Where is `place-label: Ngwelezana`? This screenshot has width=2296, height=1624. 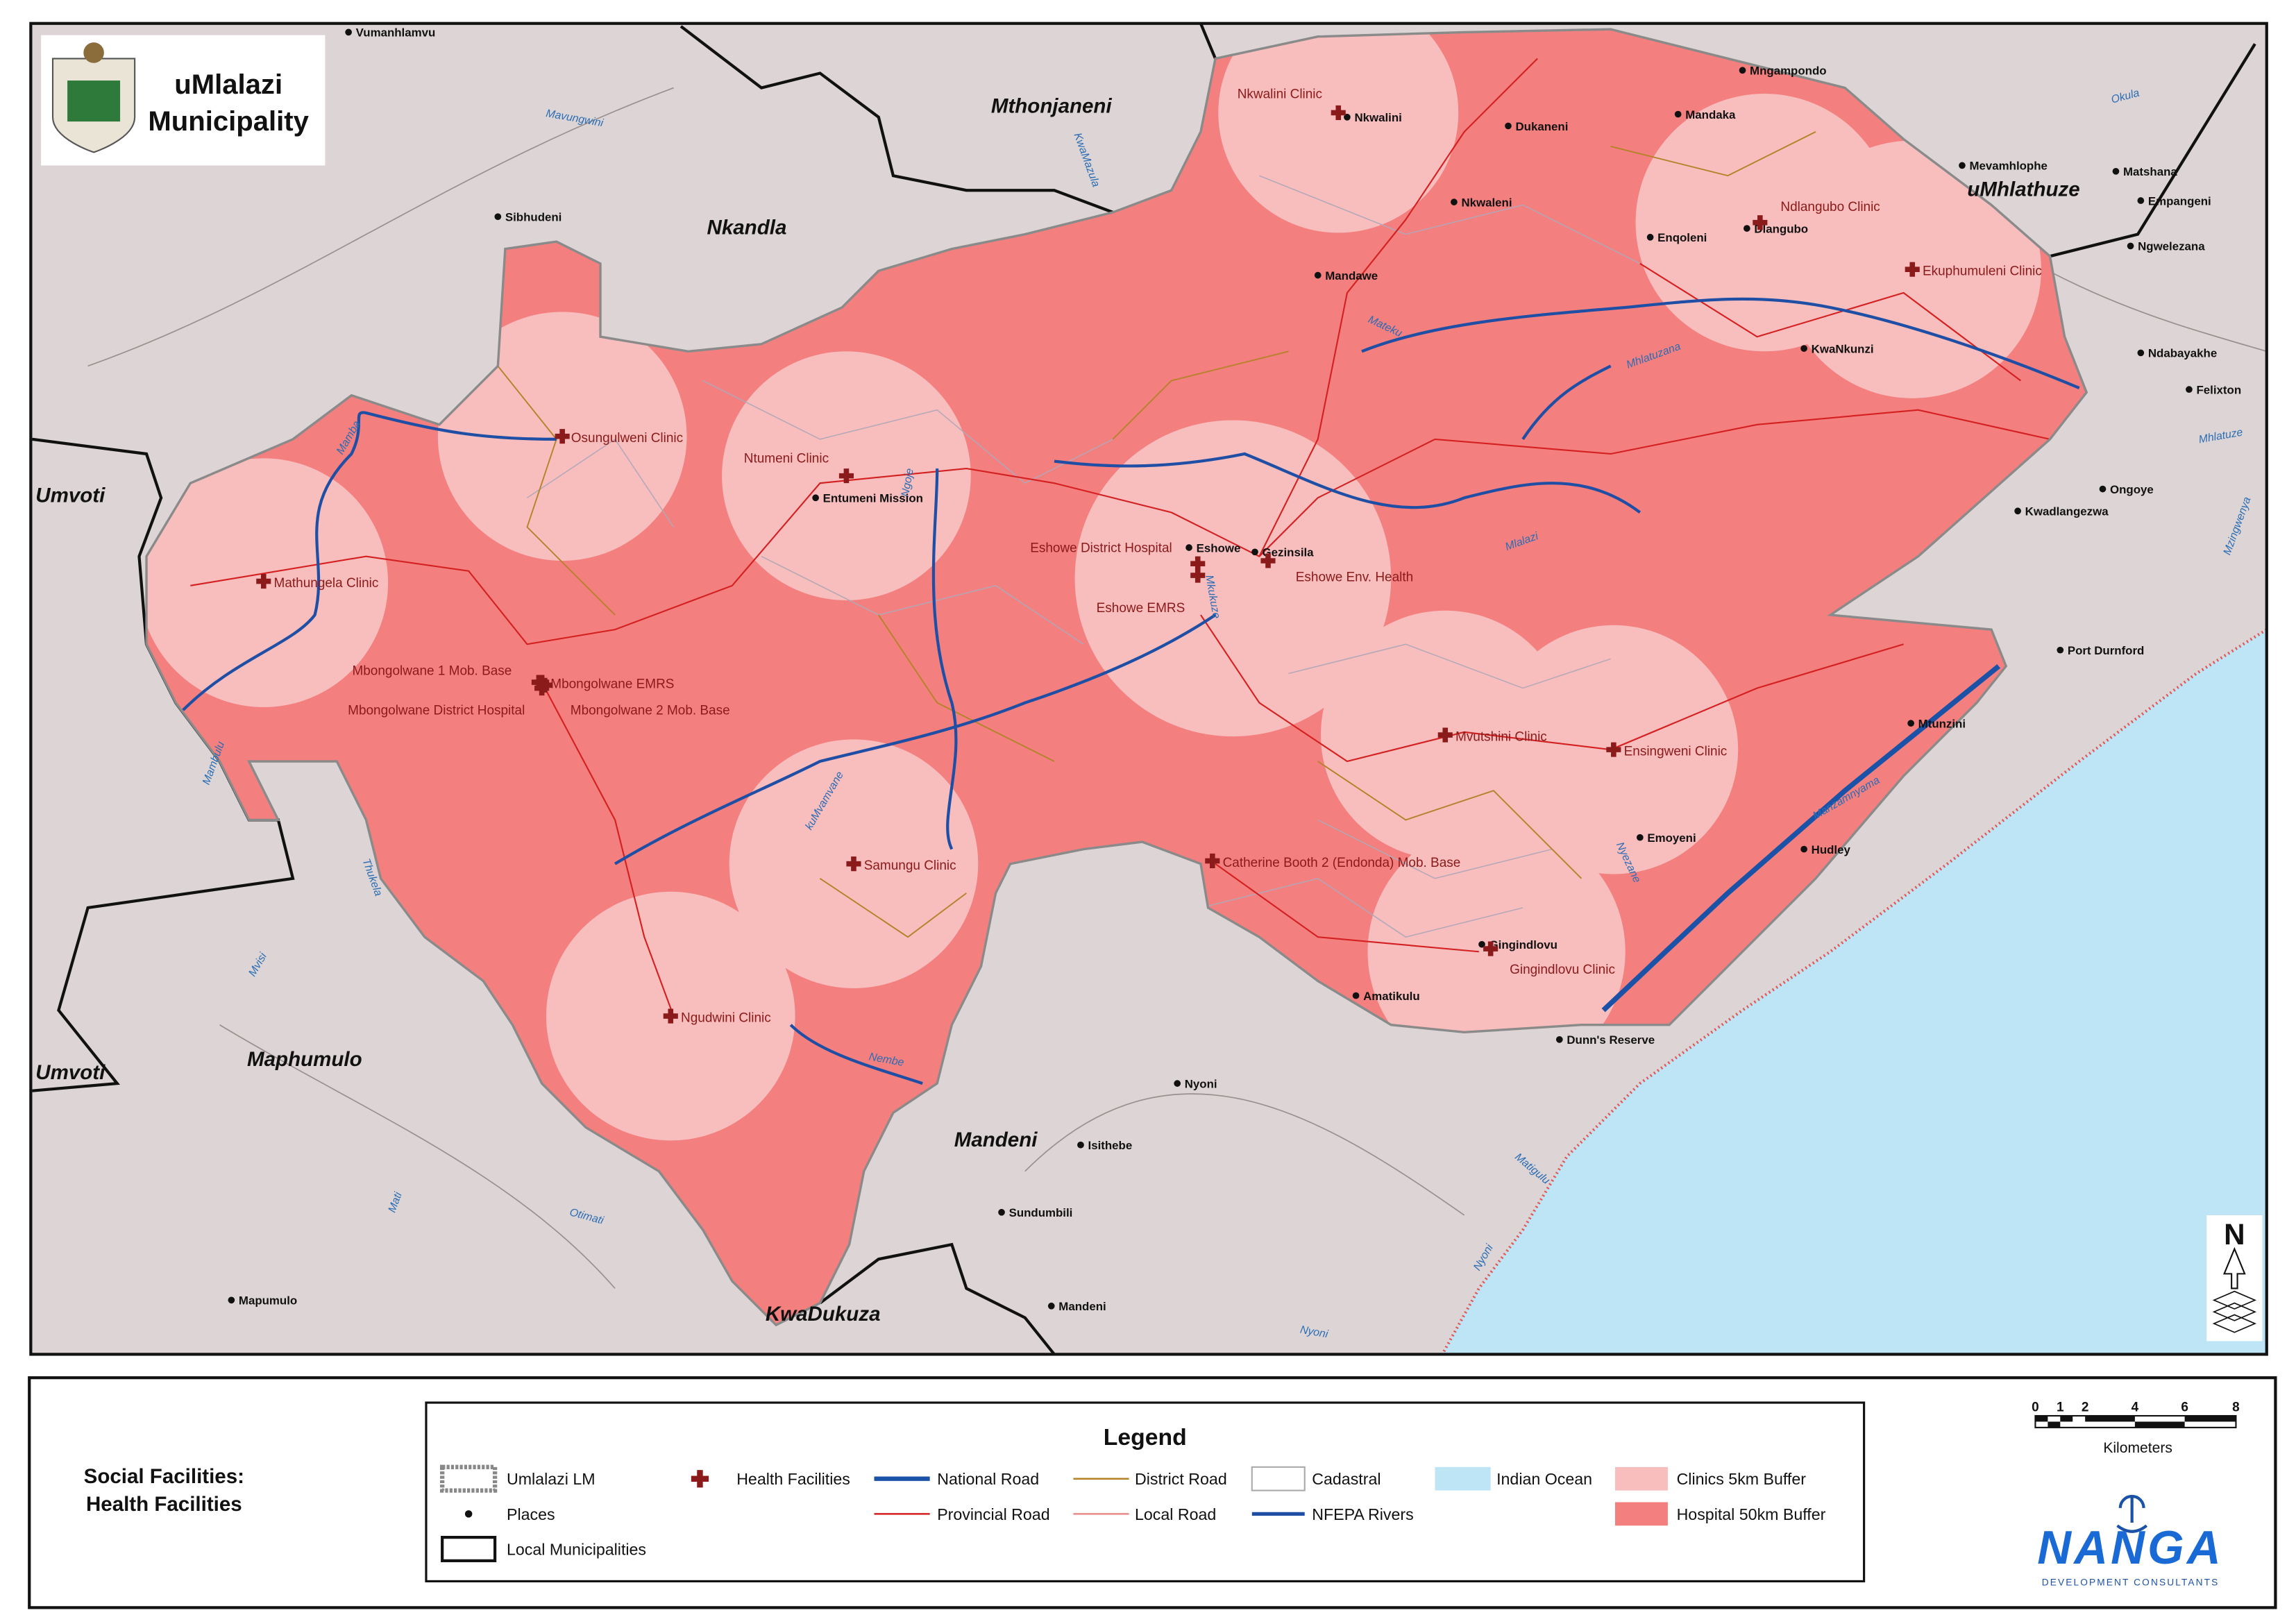 place-label: Ngwelezana is located at coordinates (2171, 246).